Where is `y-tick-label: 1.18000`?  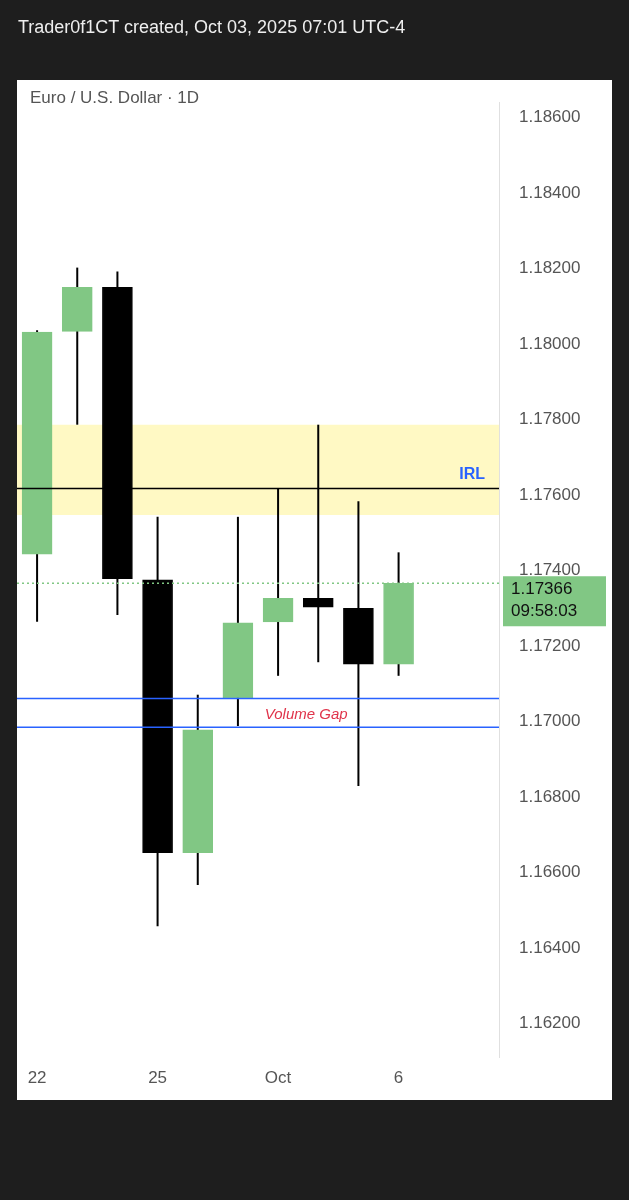 y-tick-label: 1.18000 is located at coordinates (550, 343).